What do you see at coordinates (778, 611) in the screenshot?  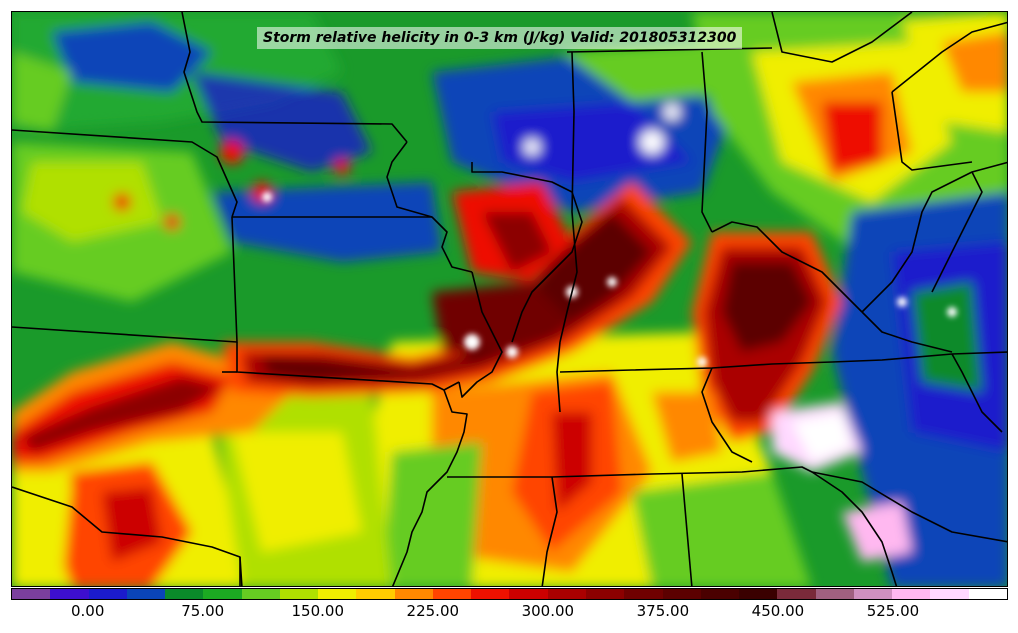 I see `colorbar-tick-label: 450.00` at bounding box center [778, 611].